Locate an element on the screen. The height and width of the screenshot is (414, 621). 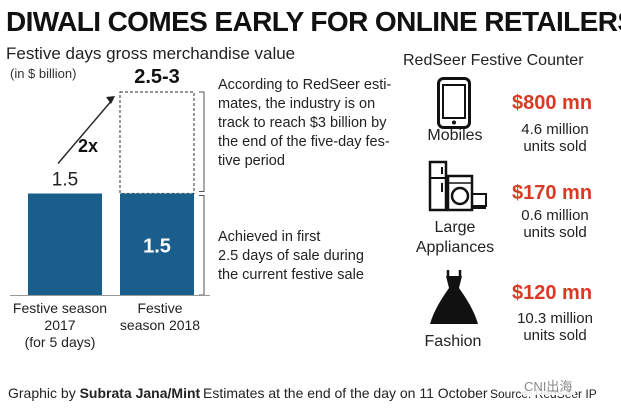
category-2018-line-1: Festive is located at coordinates (160, 308).